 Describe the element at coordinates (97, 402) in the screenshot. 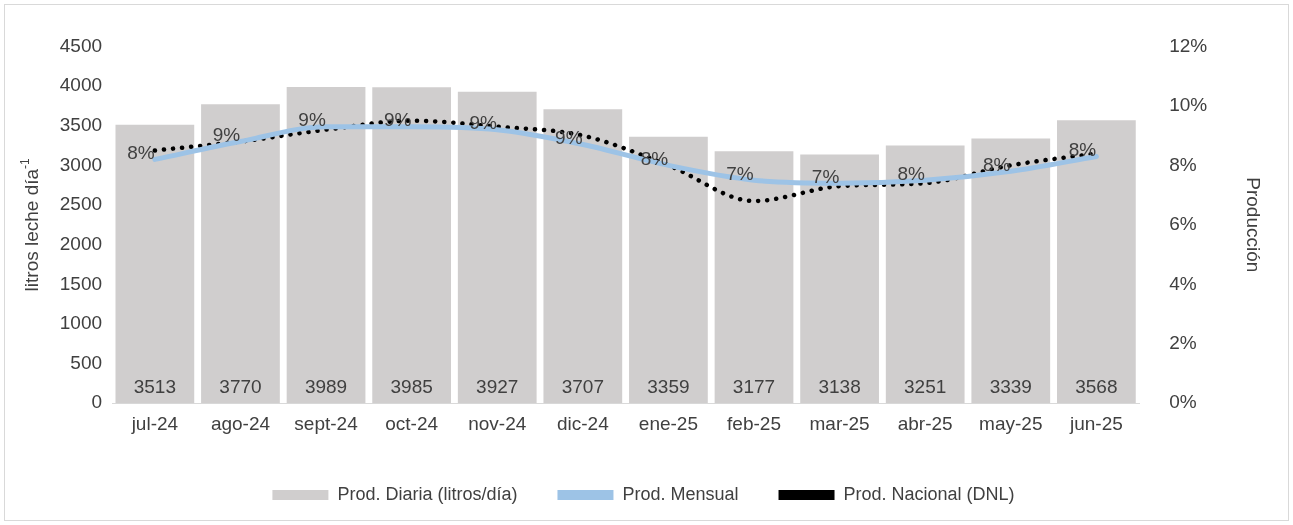

I see `y-tick-label: 0` at that location.